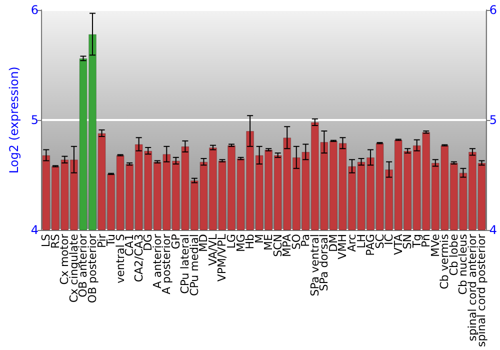 Image resolution: width=500 pixels, height=350 pixels. I want to click on x-tick-label: A posterior, so click(167, 264).